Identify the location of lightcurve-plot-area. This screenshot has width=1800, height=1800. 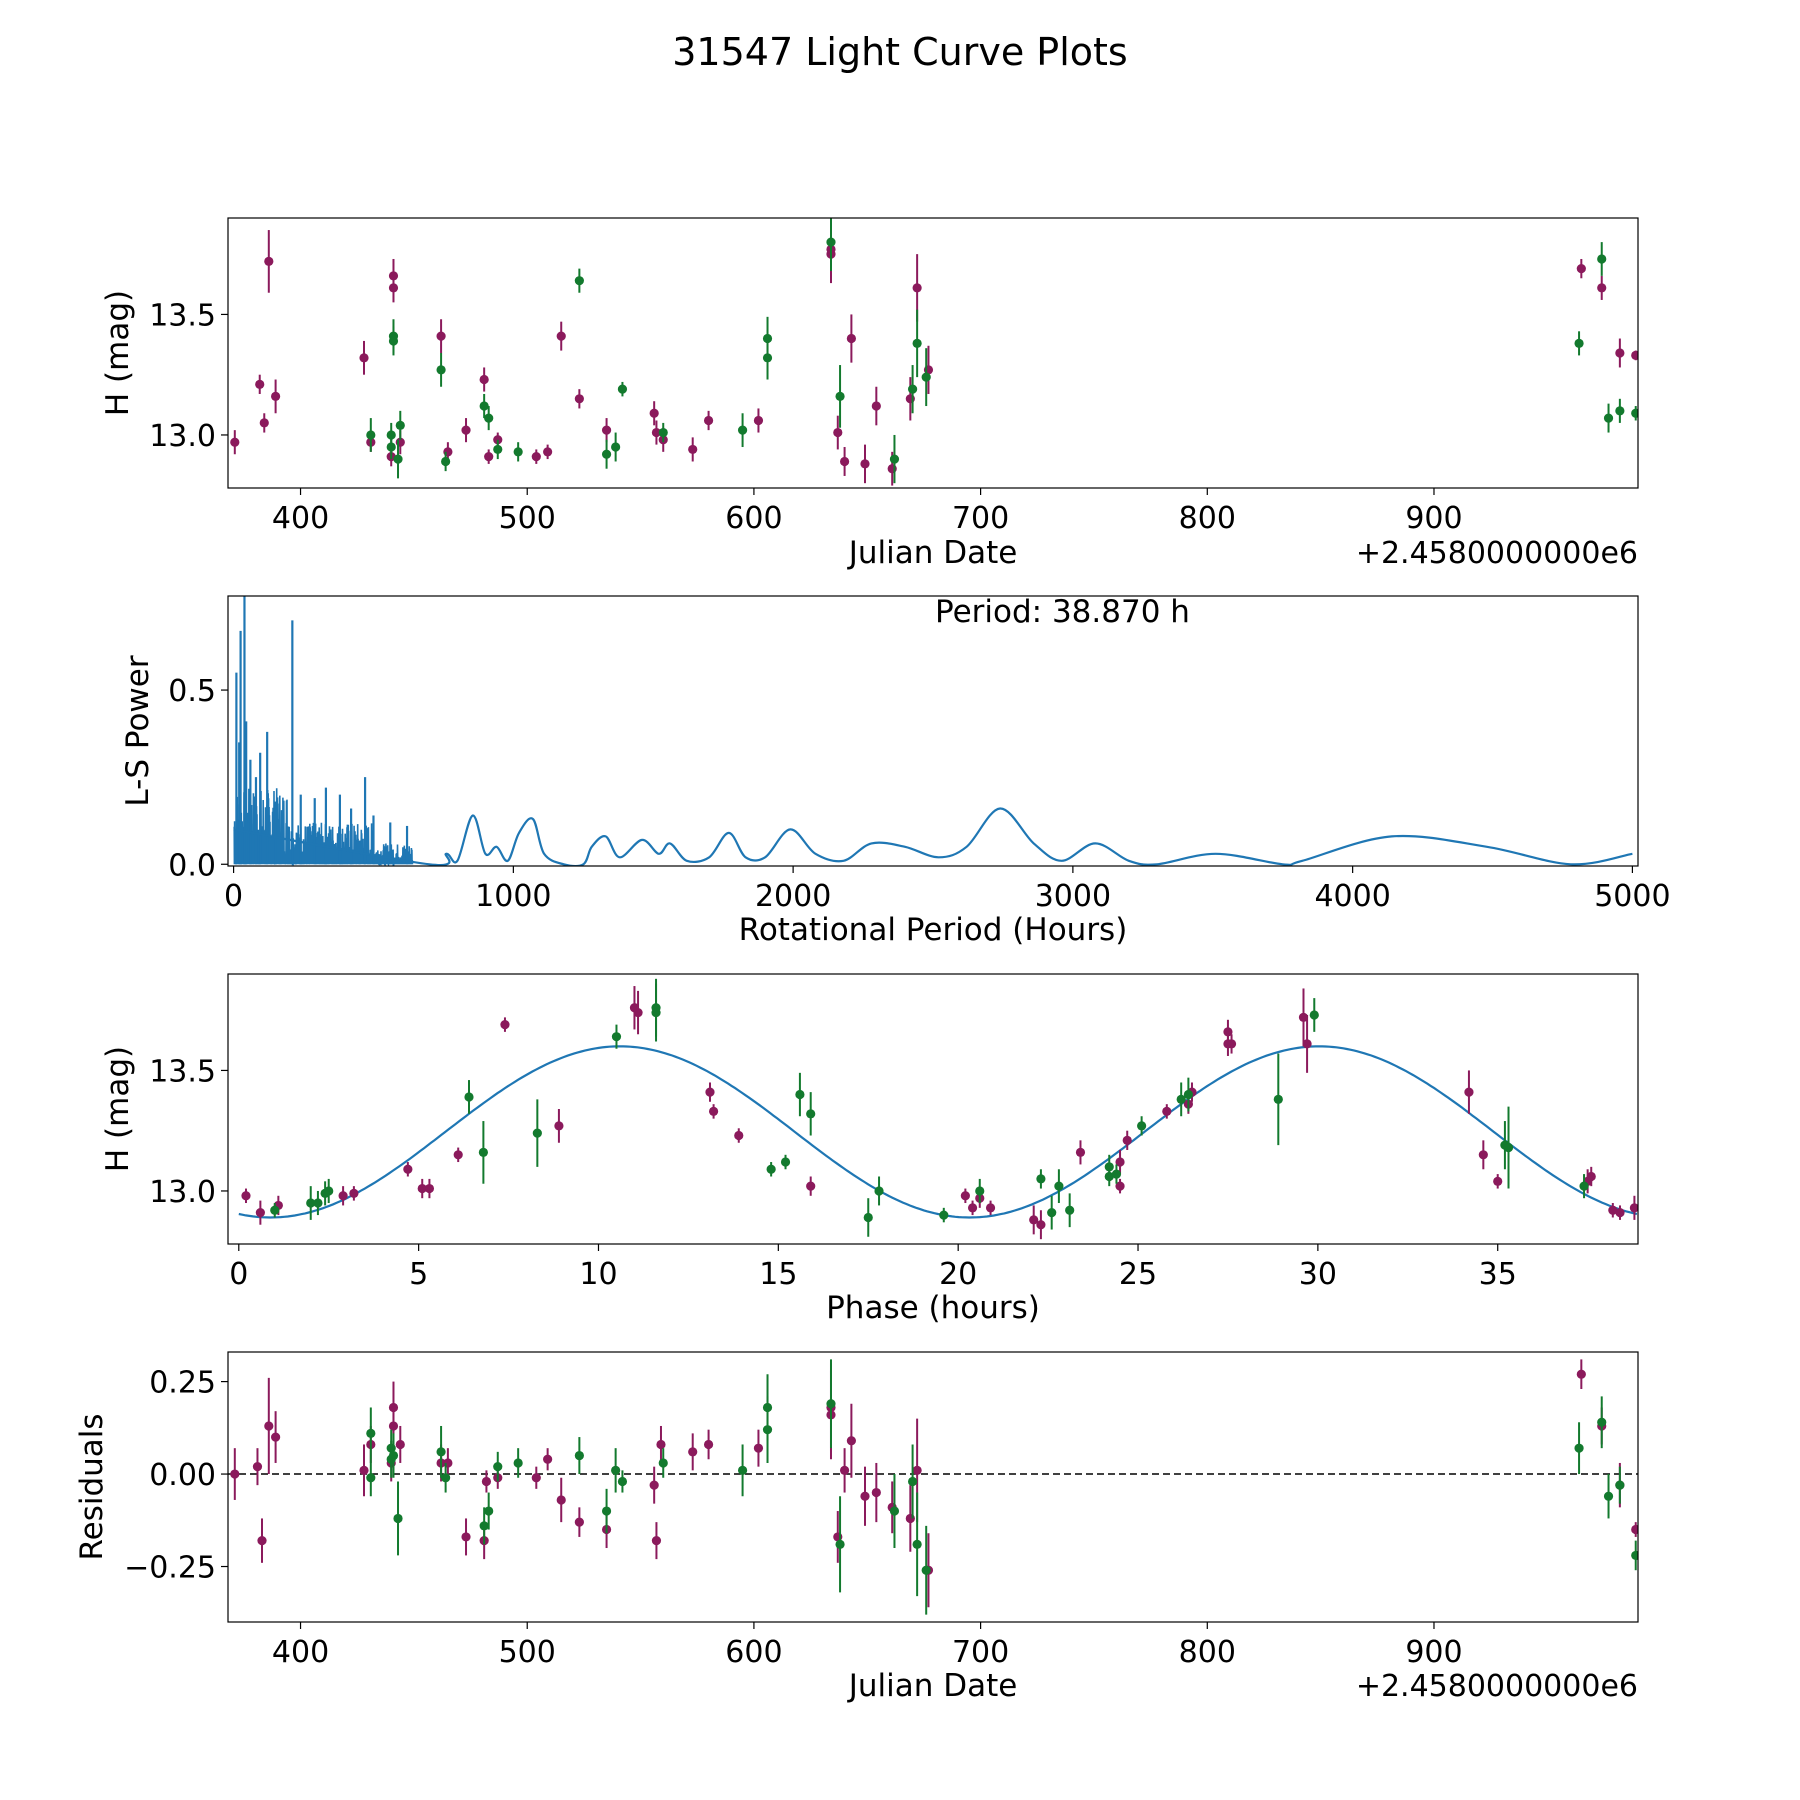
(934, 352).